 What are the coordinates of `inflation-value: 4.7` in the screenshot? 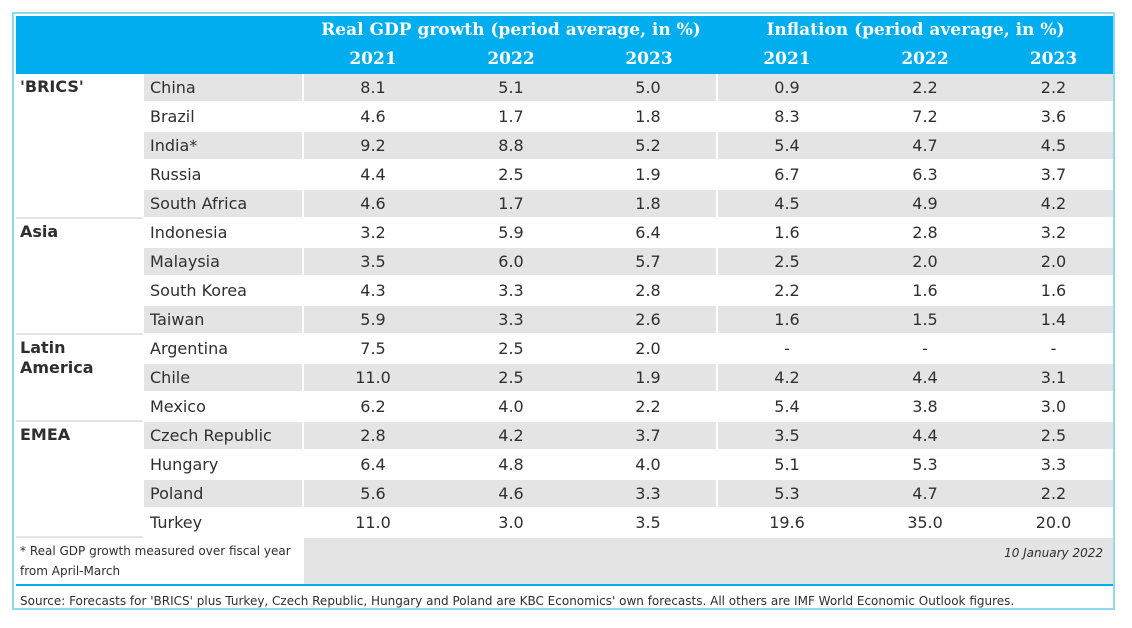 It's located at (925, 494).